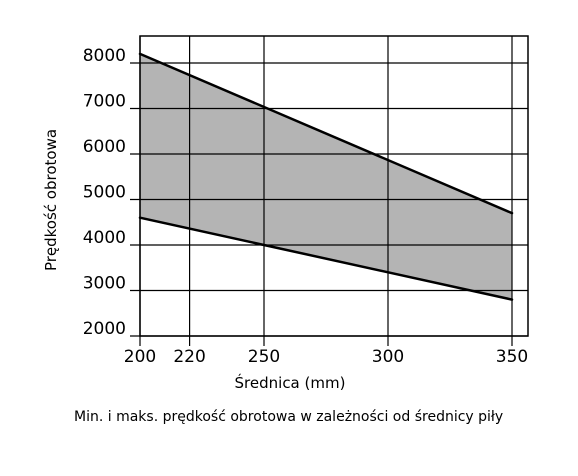 This screenshot has width=578, height=476. I want to click on y-tick-label-5000: 5000, so click(104, 193).